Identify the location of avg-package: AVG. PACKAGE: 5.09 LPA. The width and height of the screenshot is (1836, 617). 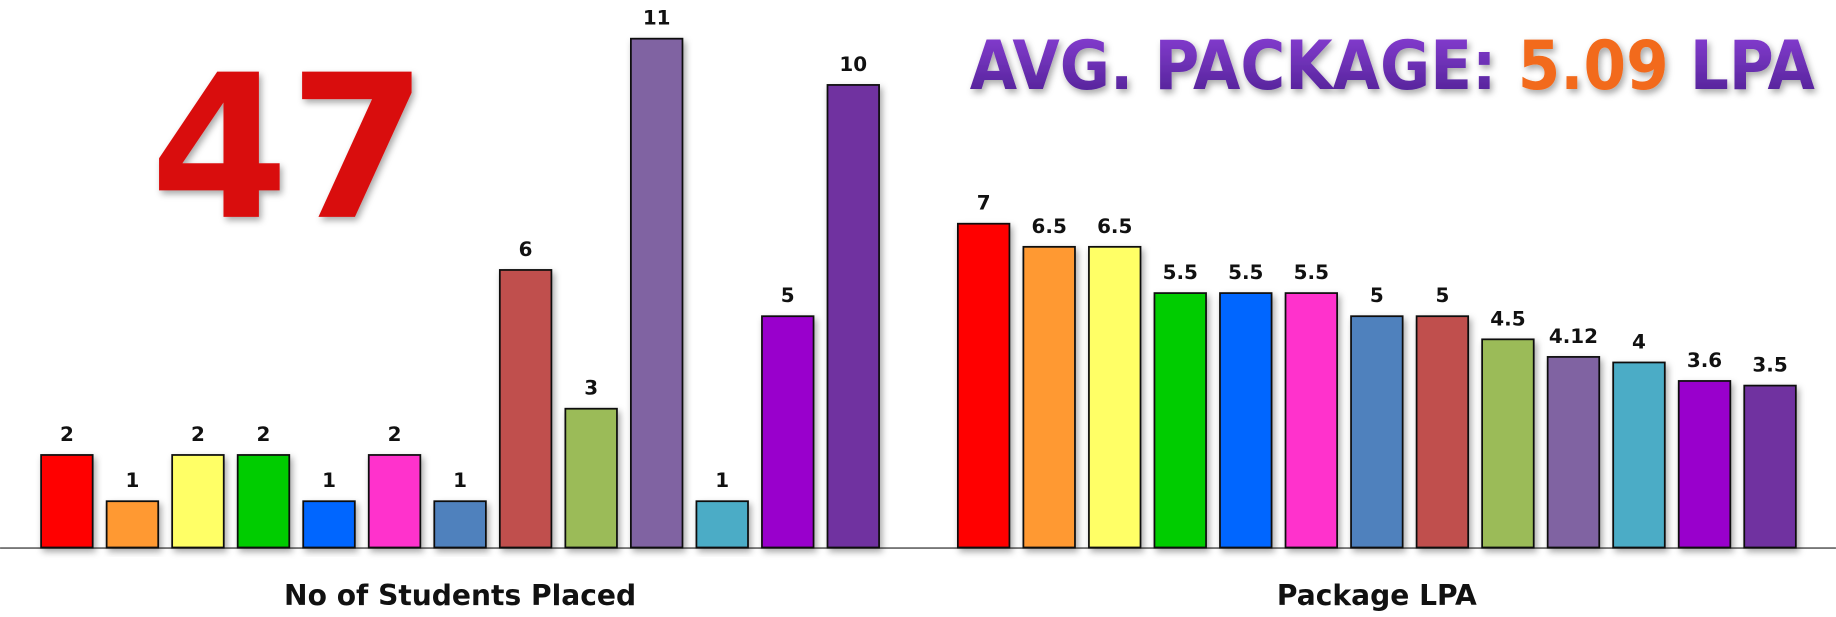
(1393, 66).